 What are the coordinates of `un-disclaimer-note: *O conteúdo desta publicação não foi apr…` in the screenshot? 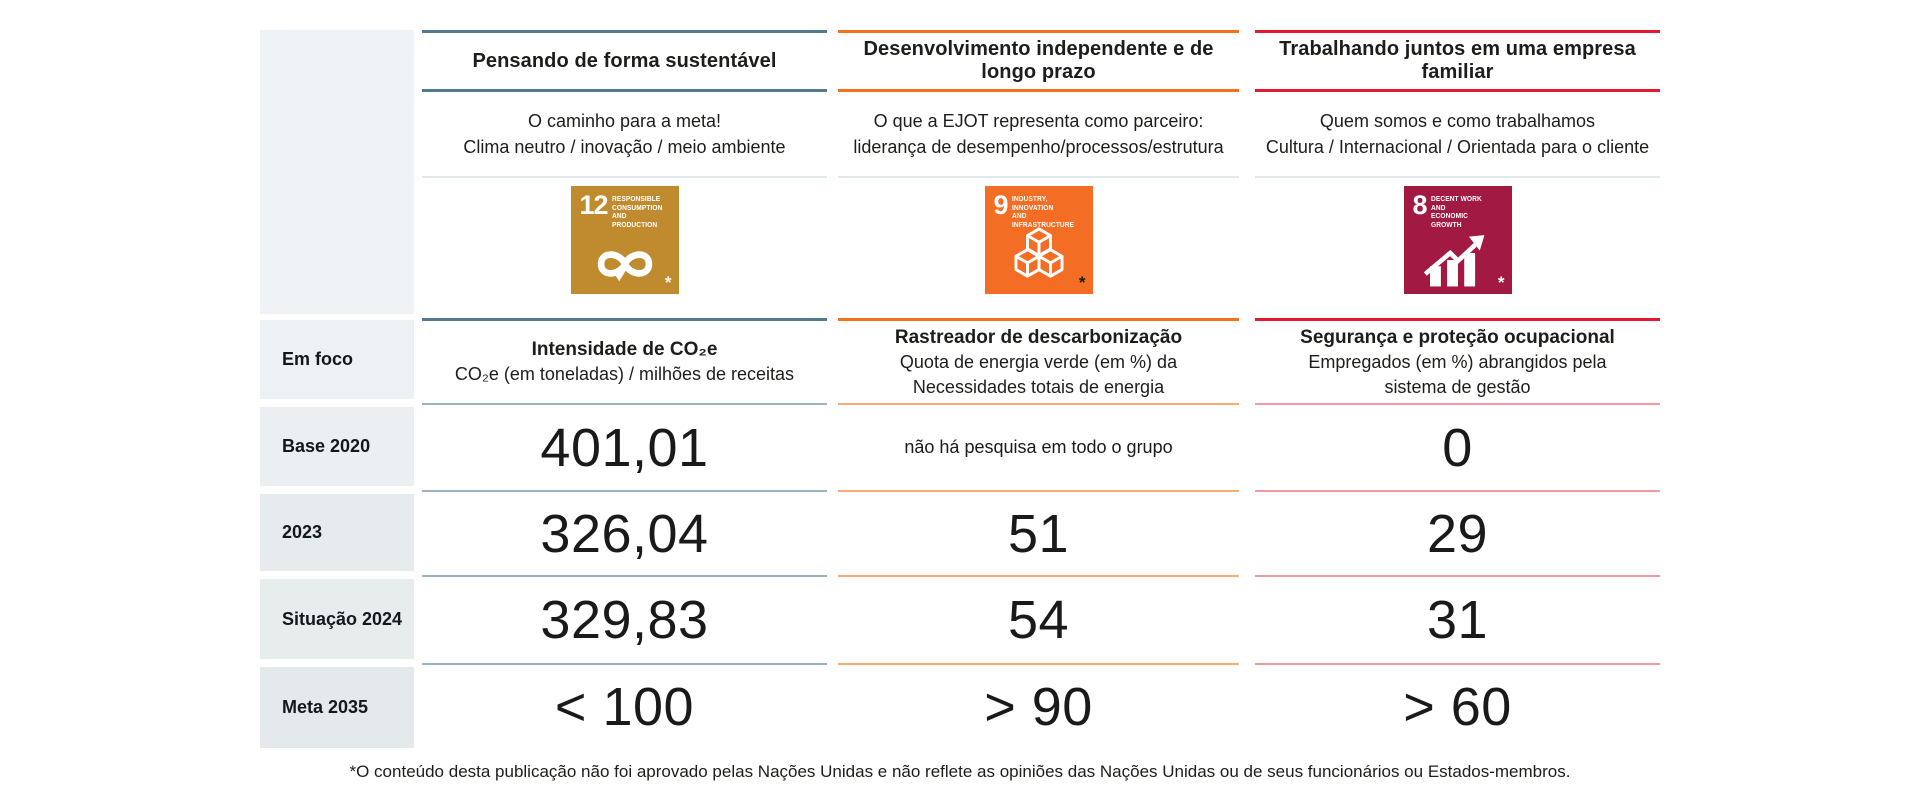 It's located at (960, 771).